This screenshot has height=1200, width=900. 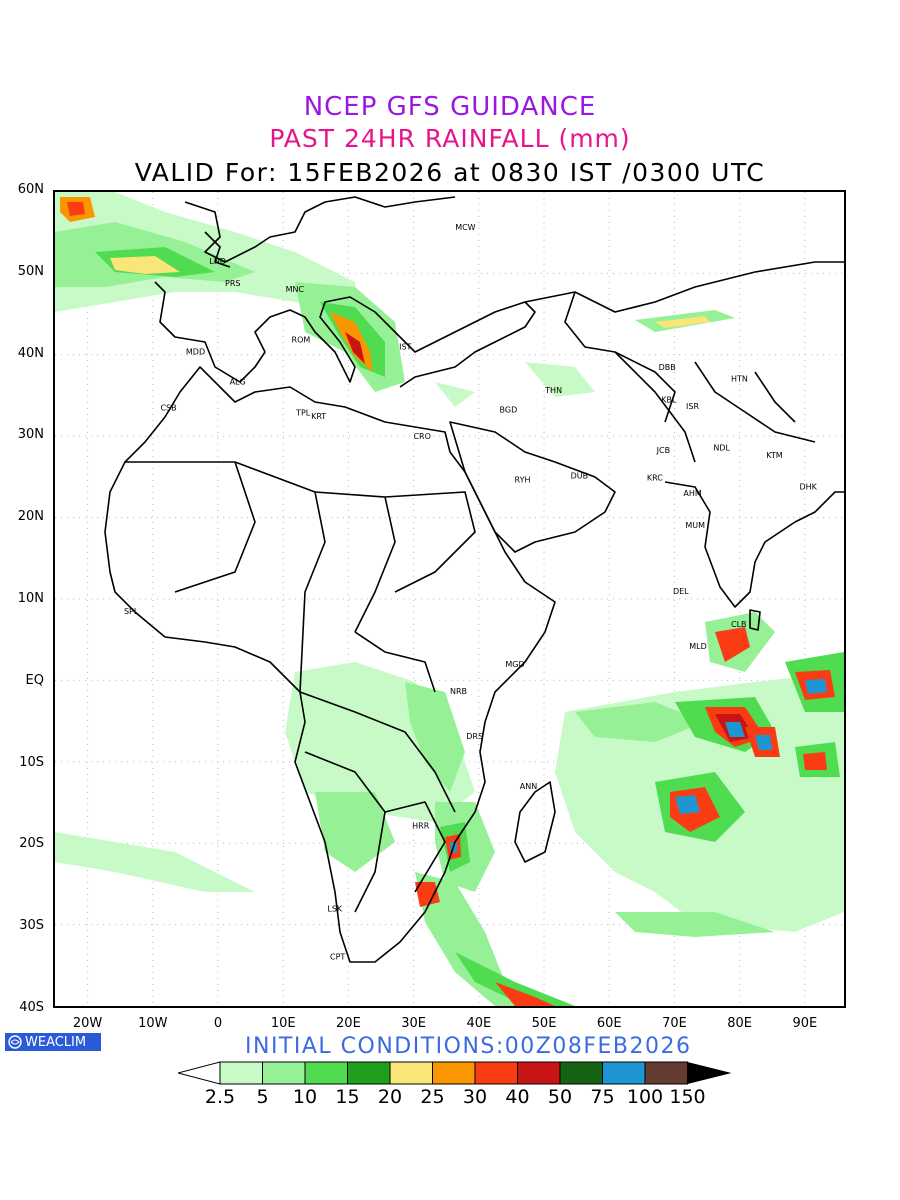 What do you see at coordinates (413, 1023) in the screenshot?
I see `lon-label: 30E` at bounding box center [413, 1023].